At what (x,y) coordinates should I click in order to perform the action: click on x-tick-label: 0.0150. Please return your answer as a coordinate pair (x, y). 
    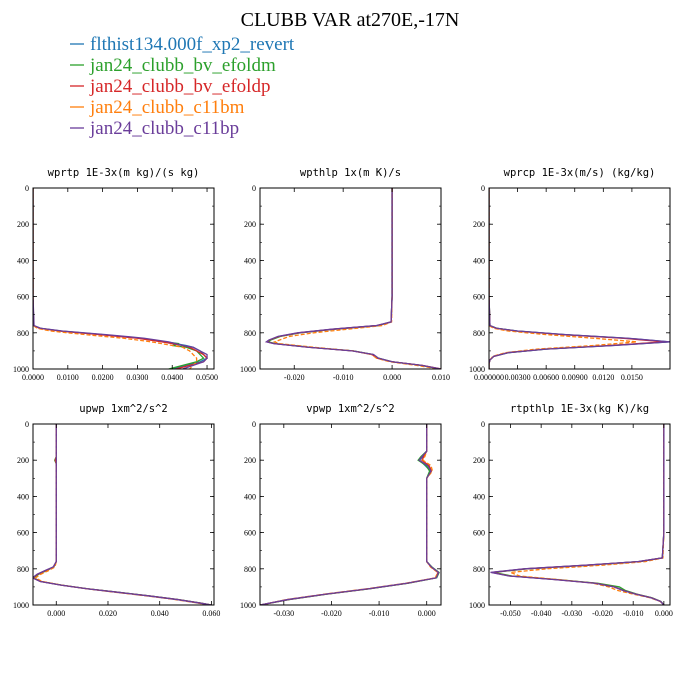
    Looking at the image, I should click on (632, 377).